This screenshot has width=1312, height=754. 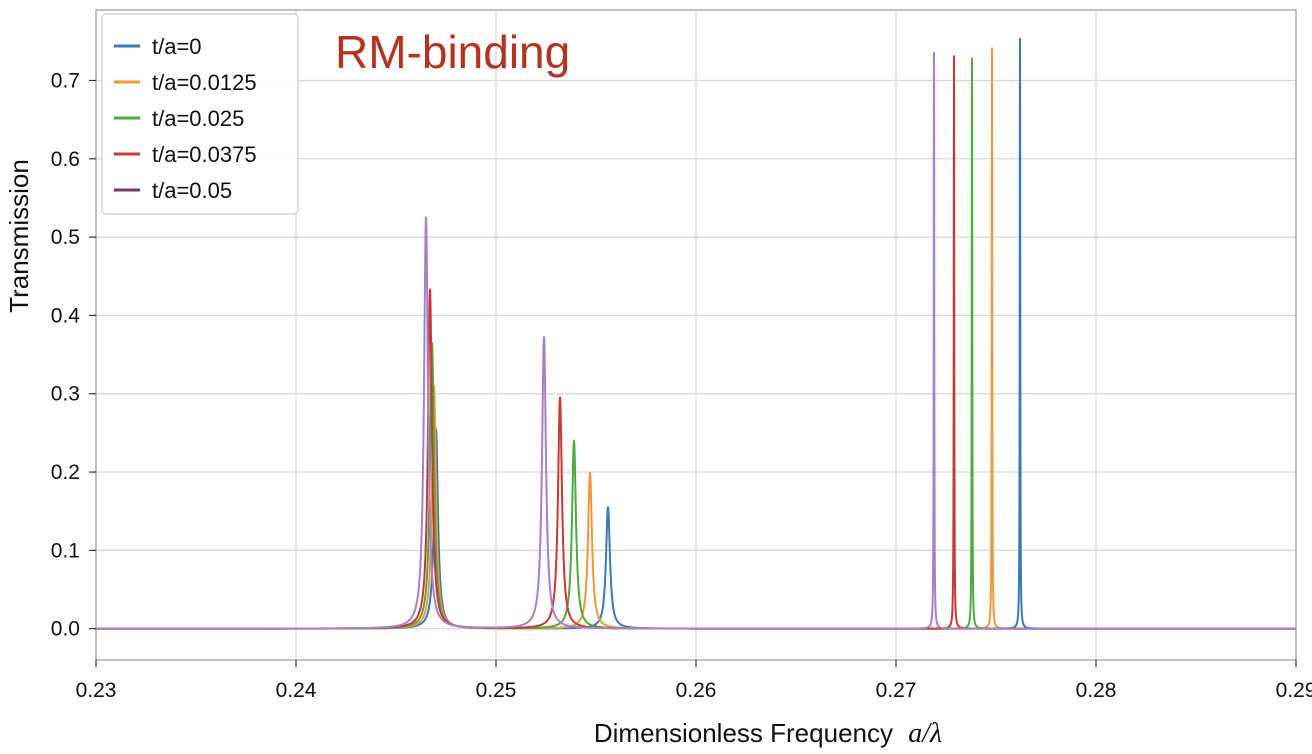 I want to click on x-tick-label: 0.25, so click(x=496, y=690).